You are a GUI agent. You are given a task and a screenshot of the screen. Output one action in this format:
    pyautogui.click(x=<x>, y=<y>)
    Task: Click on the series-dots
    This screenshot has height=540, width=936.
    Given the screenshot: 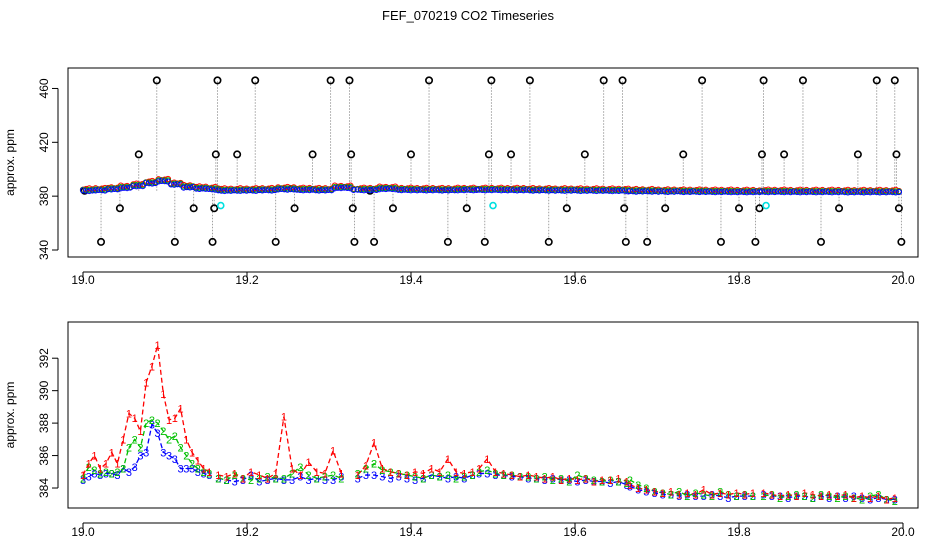 What is the action you would take?
    pyautogui.click(x=491, y=185)
    